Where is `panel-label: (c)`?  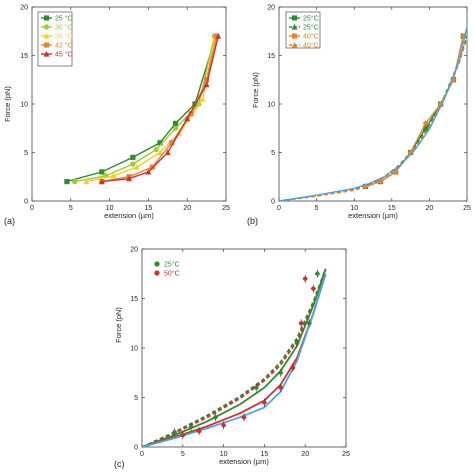
panel-label: (c) is located at coordinates (119, 464).